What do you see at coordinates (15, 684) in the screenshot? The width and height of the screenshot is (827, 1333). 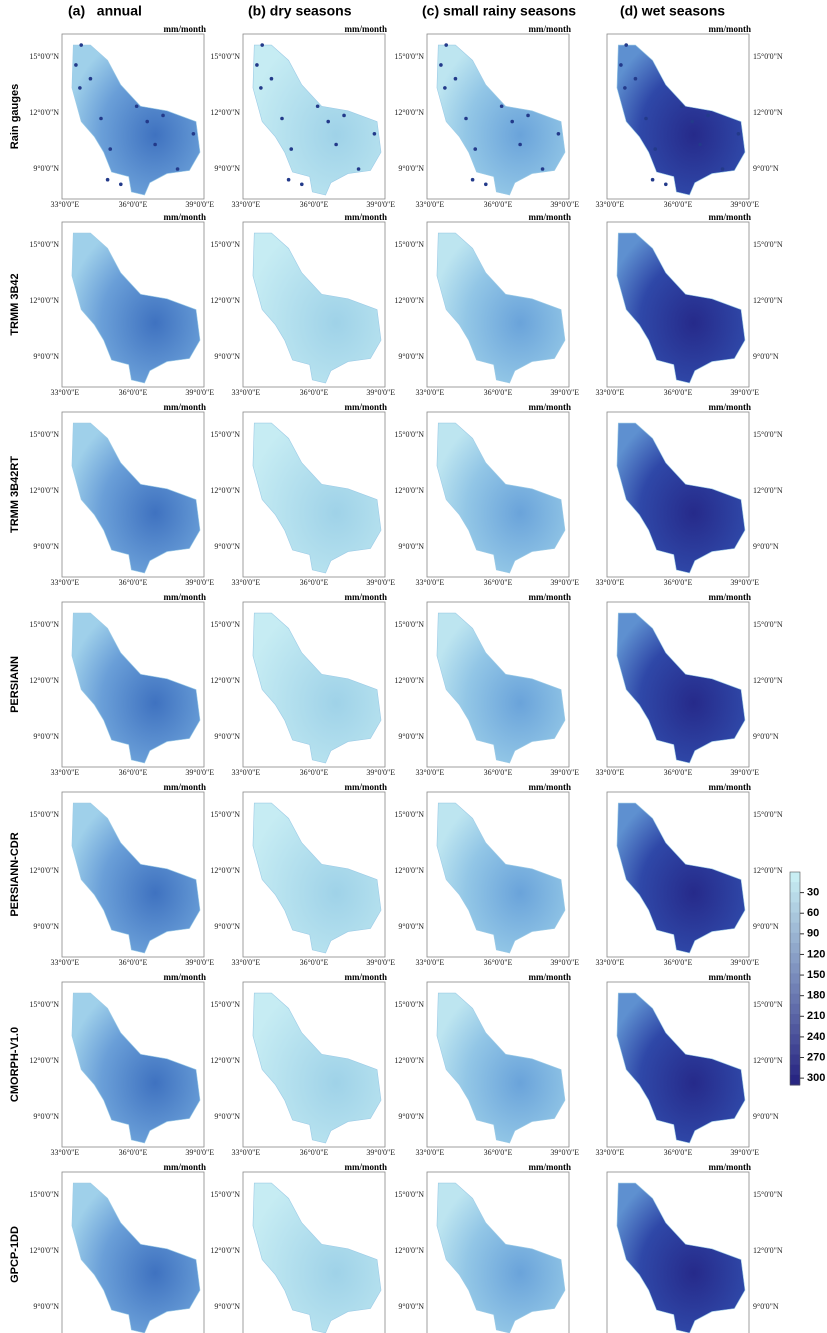 I see `row-label: PERSIANN` at bounding box center [15, 684].